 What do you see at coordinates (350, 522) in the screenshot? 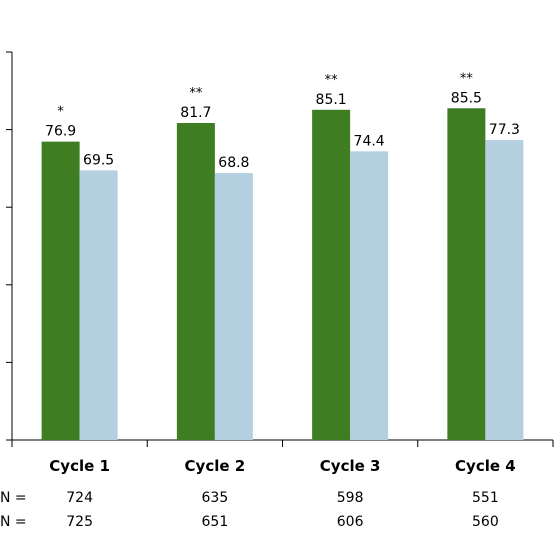
I see `n-value: 606` at bounding box center [350, 522].